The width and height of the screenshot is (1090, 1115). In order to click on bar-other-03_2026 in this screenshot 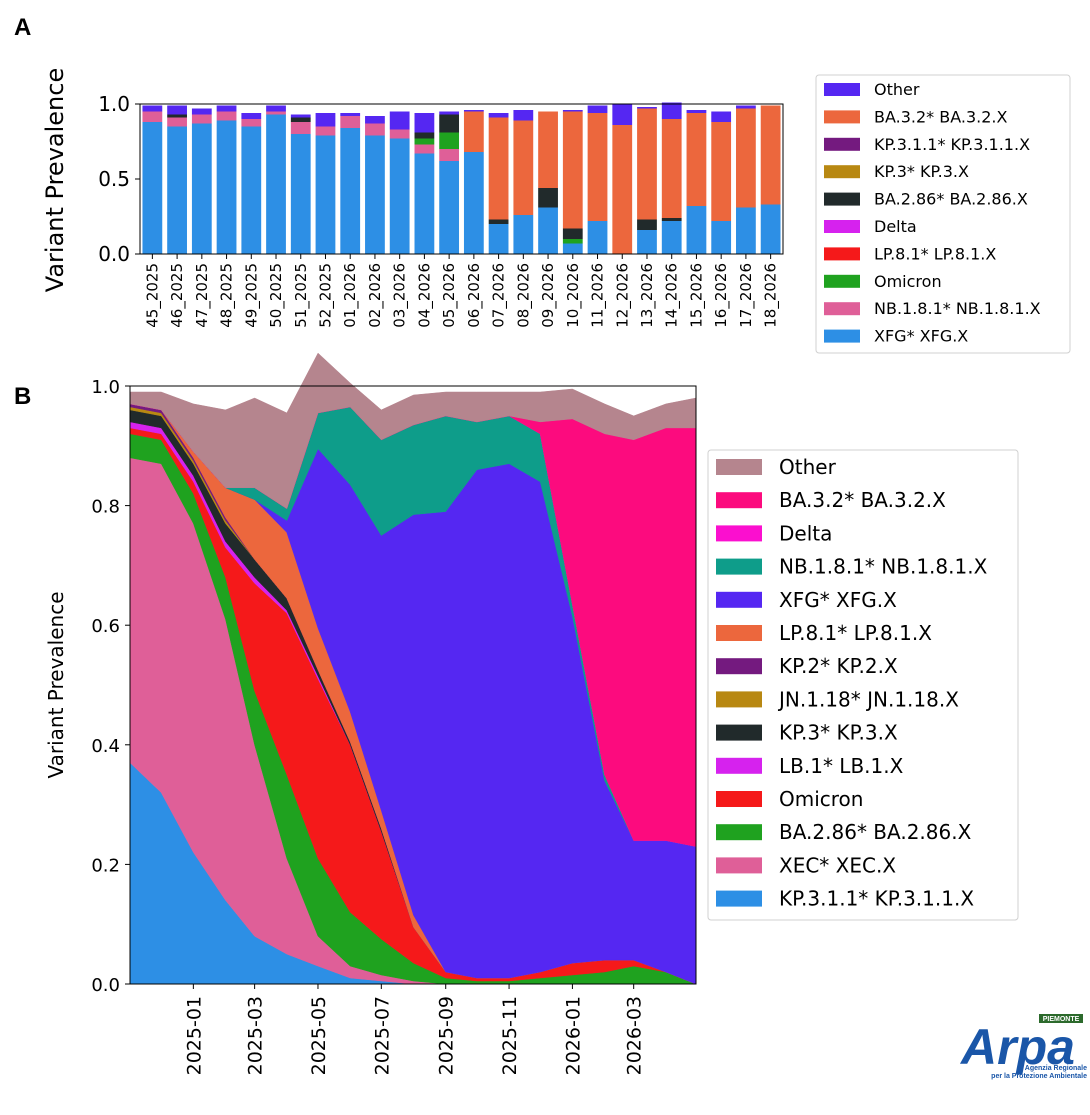, I will do `click(399, 120)`.